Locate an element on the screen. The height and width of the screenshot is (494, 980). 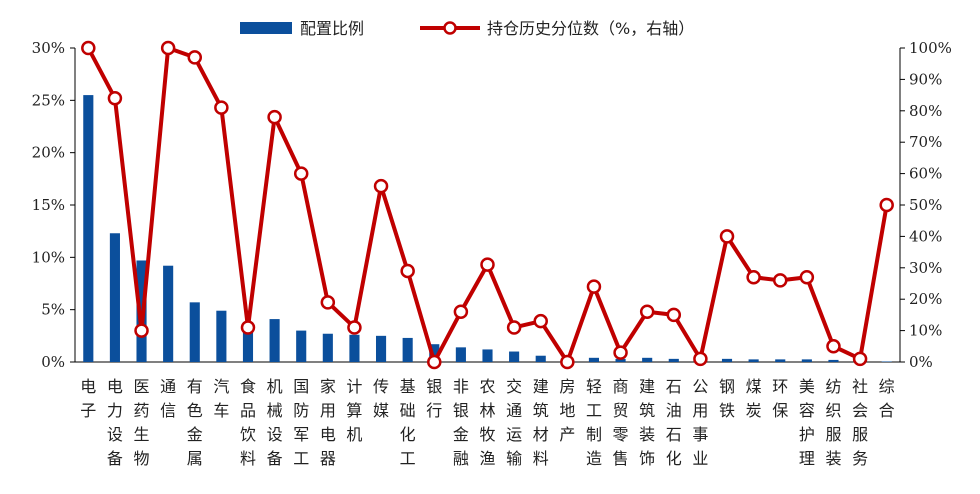
category-label: 纺织服装 is located at coordinates (833, 422).